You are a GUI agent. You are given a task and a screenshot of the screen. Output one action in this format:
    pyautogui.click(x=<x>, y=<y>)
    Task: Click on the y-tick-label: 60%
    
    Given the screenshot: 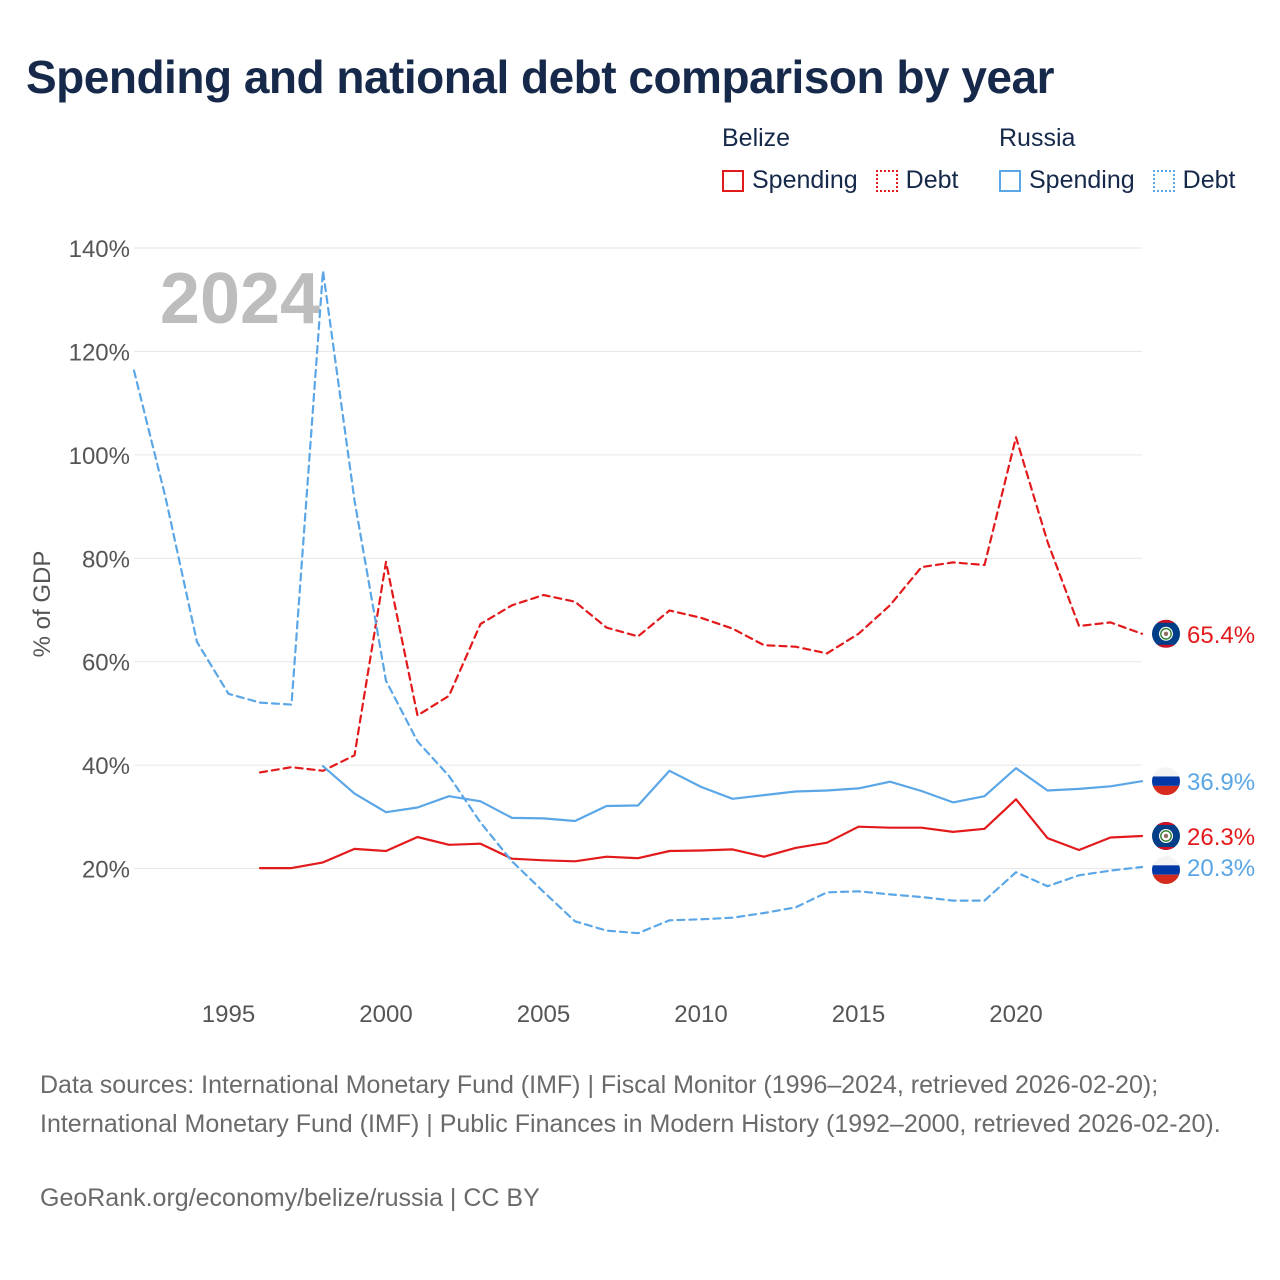 What is the action you would take?
    pyautogui.click(x=106, y=663)
    